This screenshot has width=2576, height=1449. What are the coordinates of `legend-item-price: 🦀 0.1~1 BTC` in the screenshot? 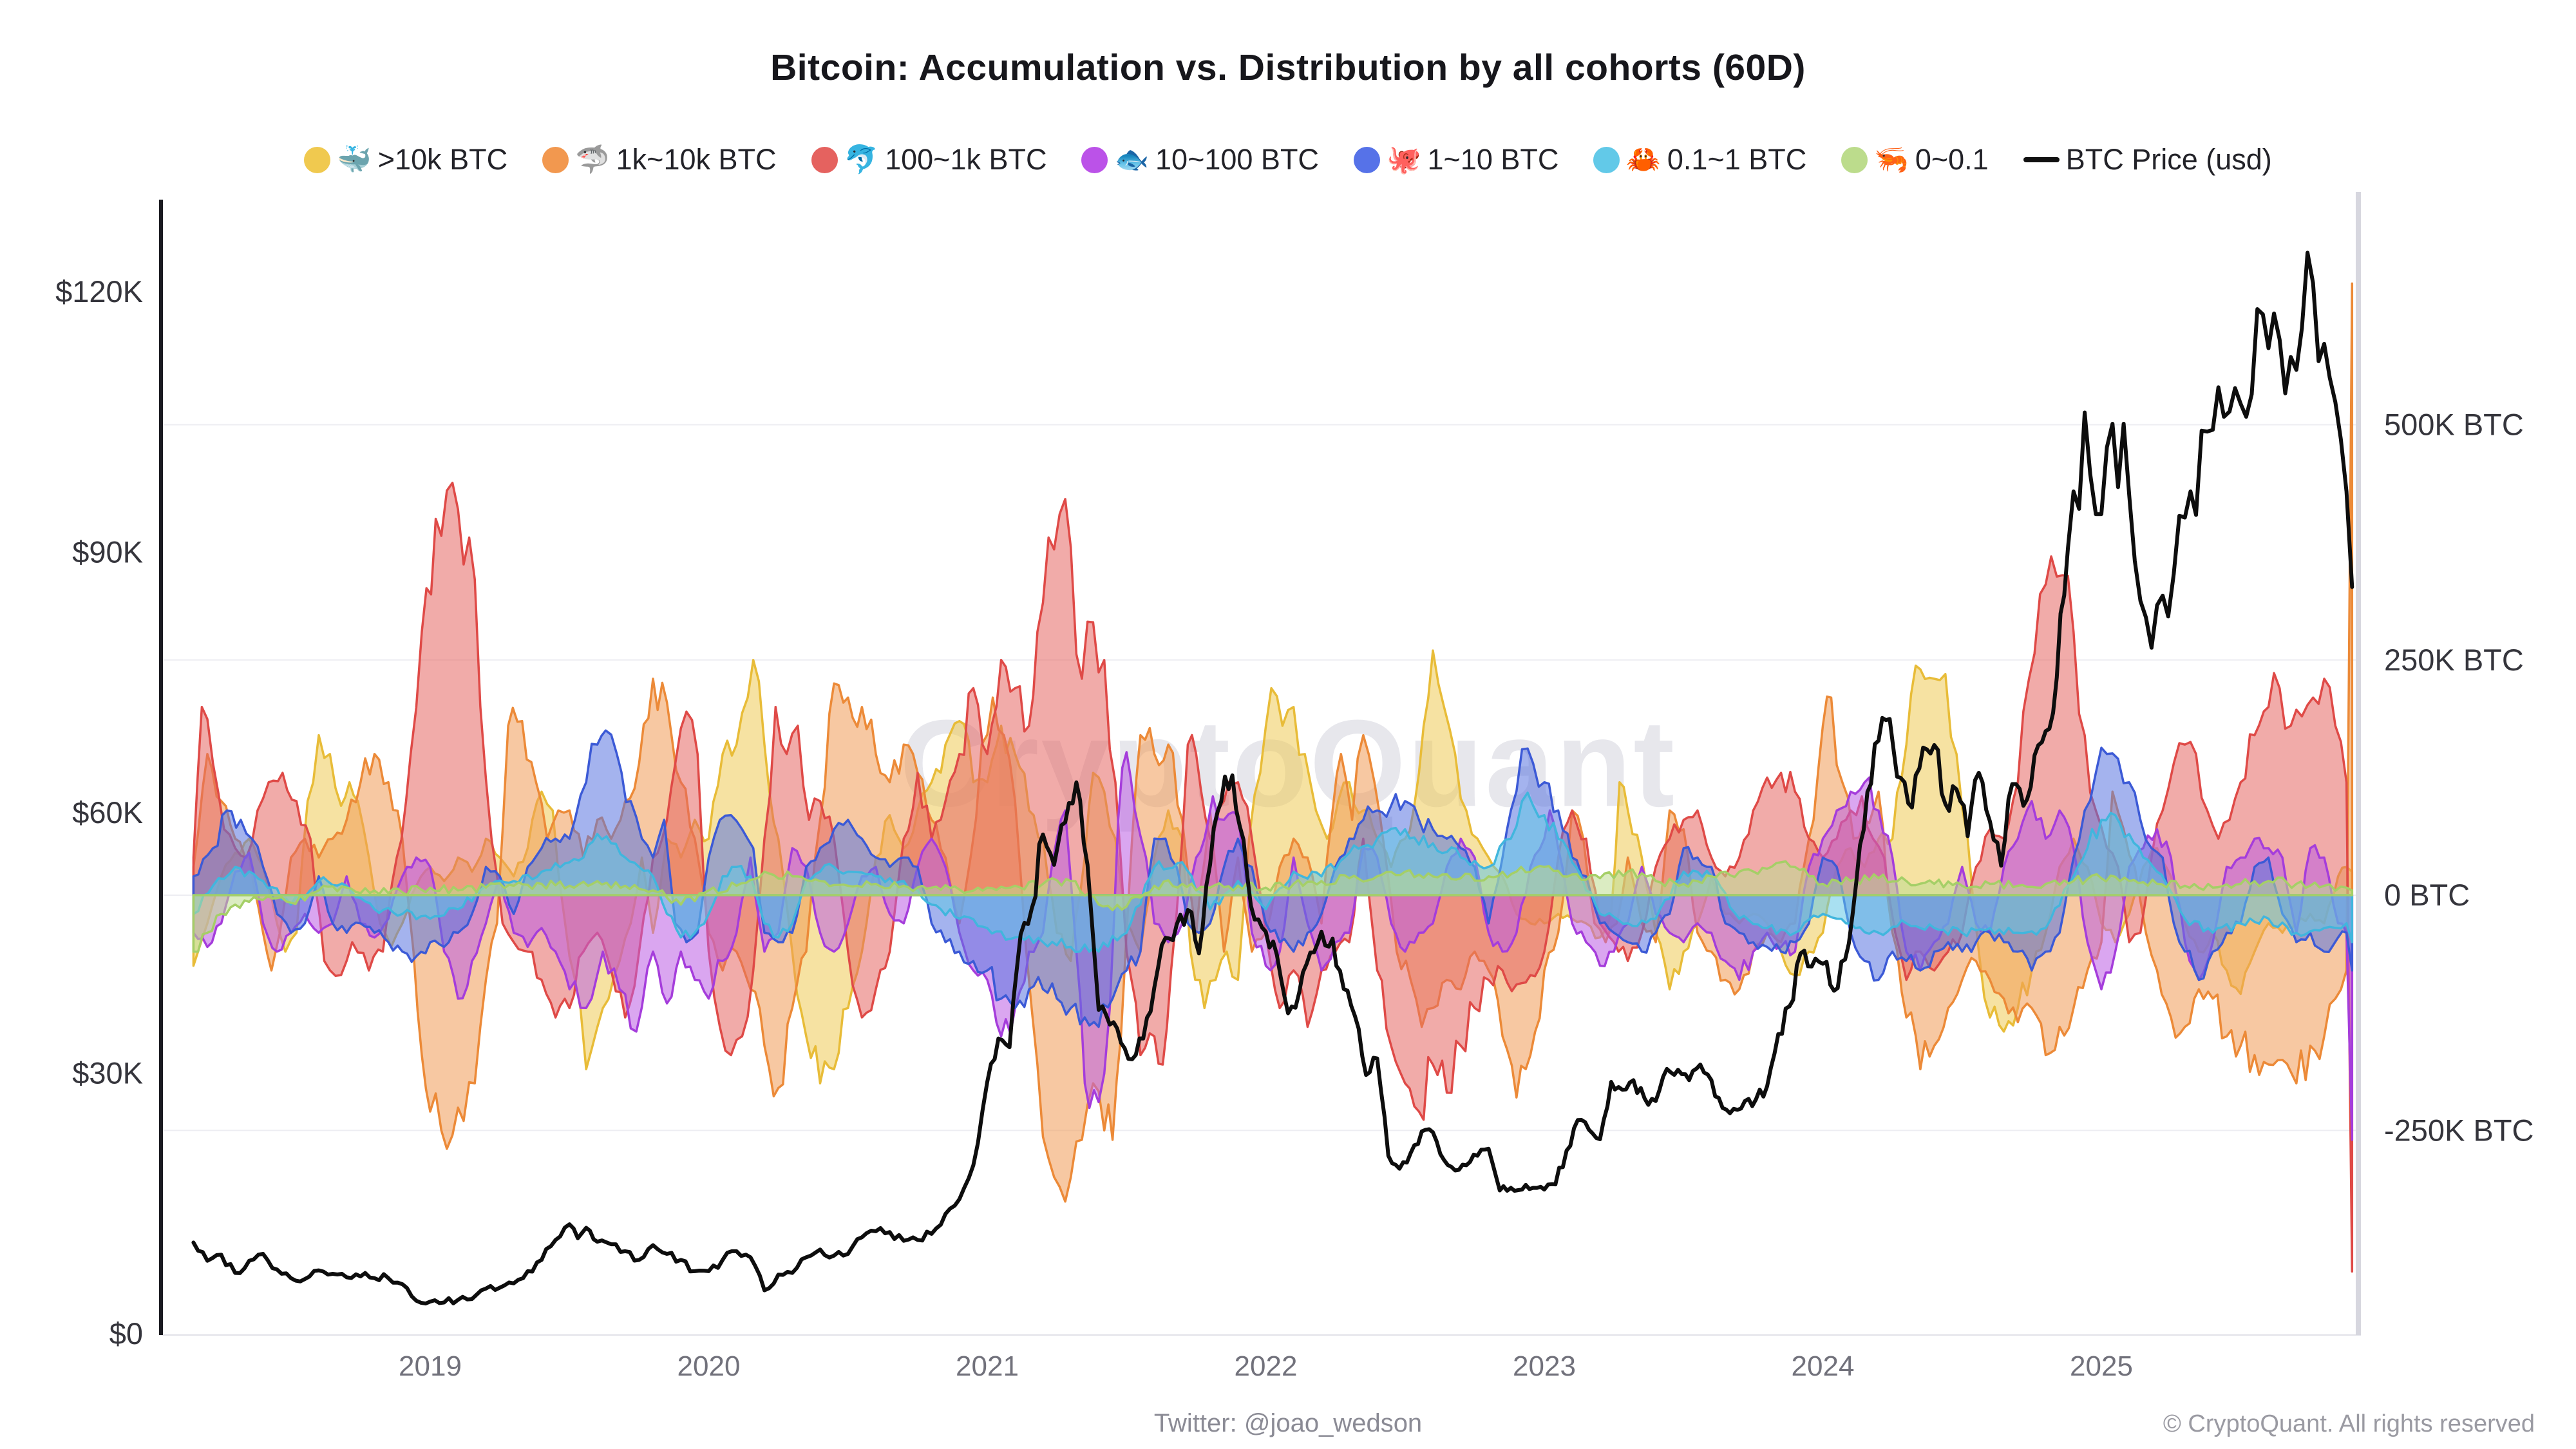 It's located at (1700, 159).